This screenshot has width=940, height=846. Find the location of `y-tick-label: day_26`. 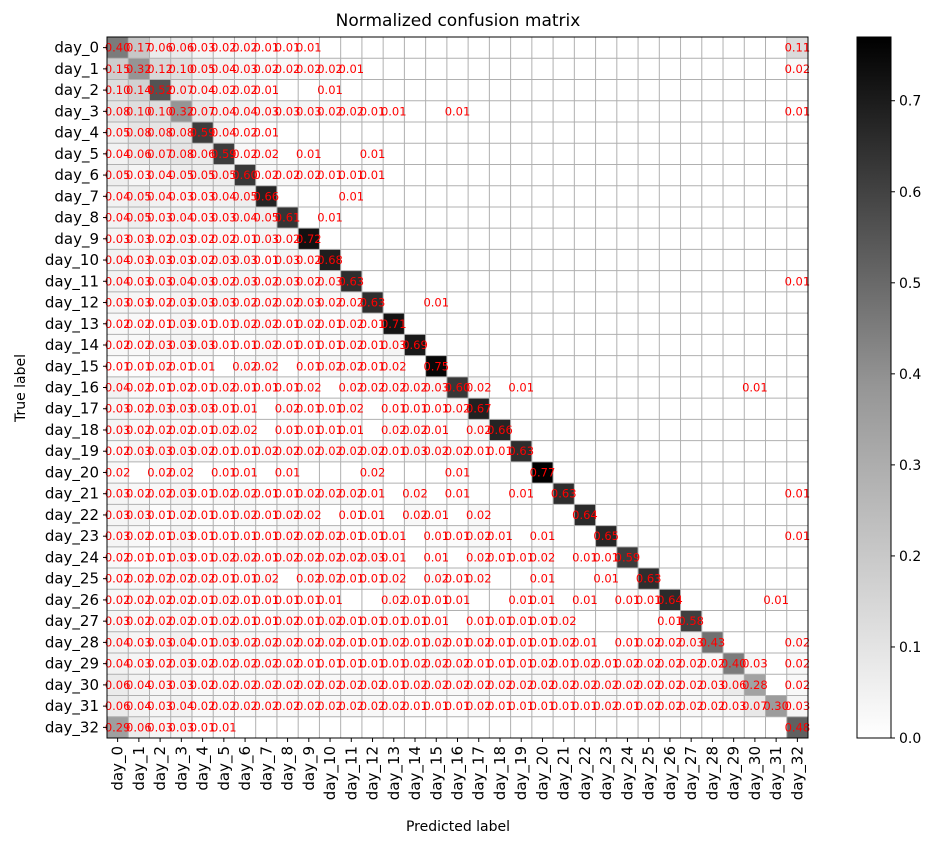

y-tick-label: day_26 is located at coordinates (72, 600).